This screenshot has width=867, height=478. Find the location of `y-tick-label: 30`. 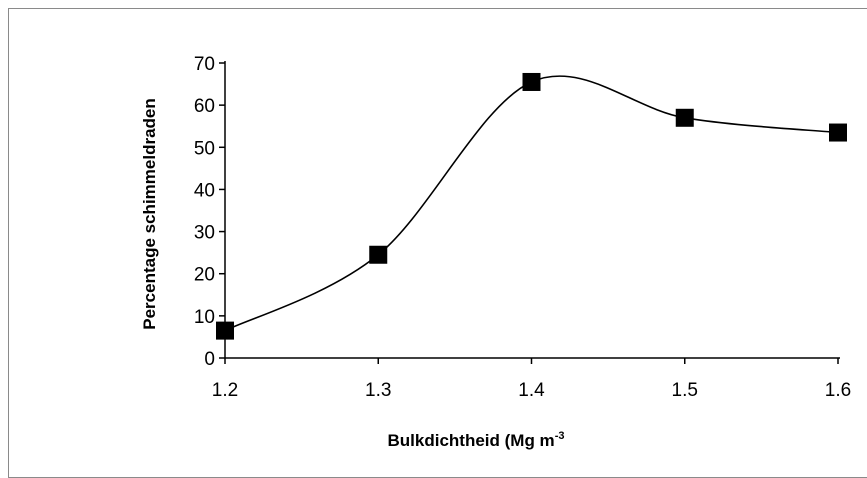

y-tick-label: 30 is located at coordinates (204, 233).